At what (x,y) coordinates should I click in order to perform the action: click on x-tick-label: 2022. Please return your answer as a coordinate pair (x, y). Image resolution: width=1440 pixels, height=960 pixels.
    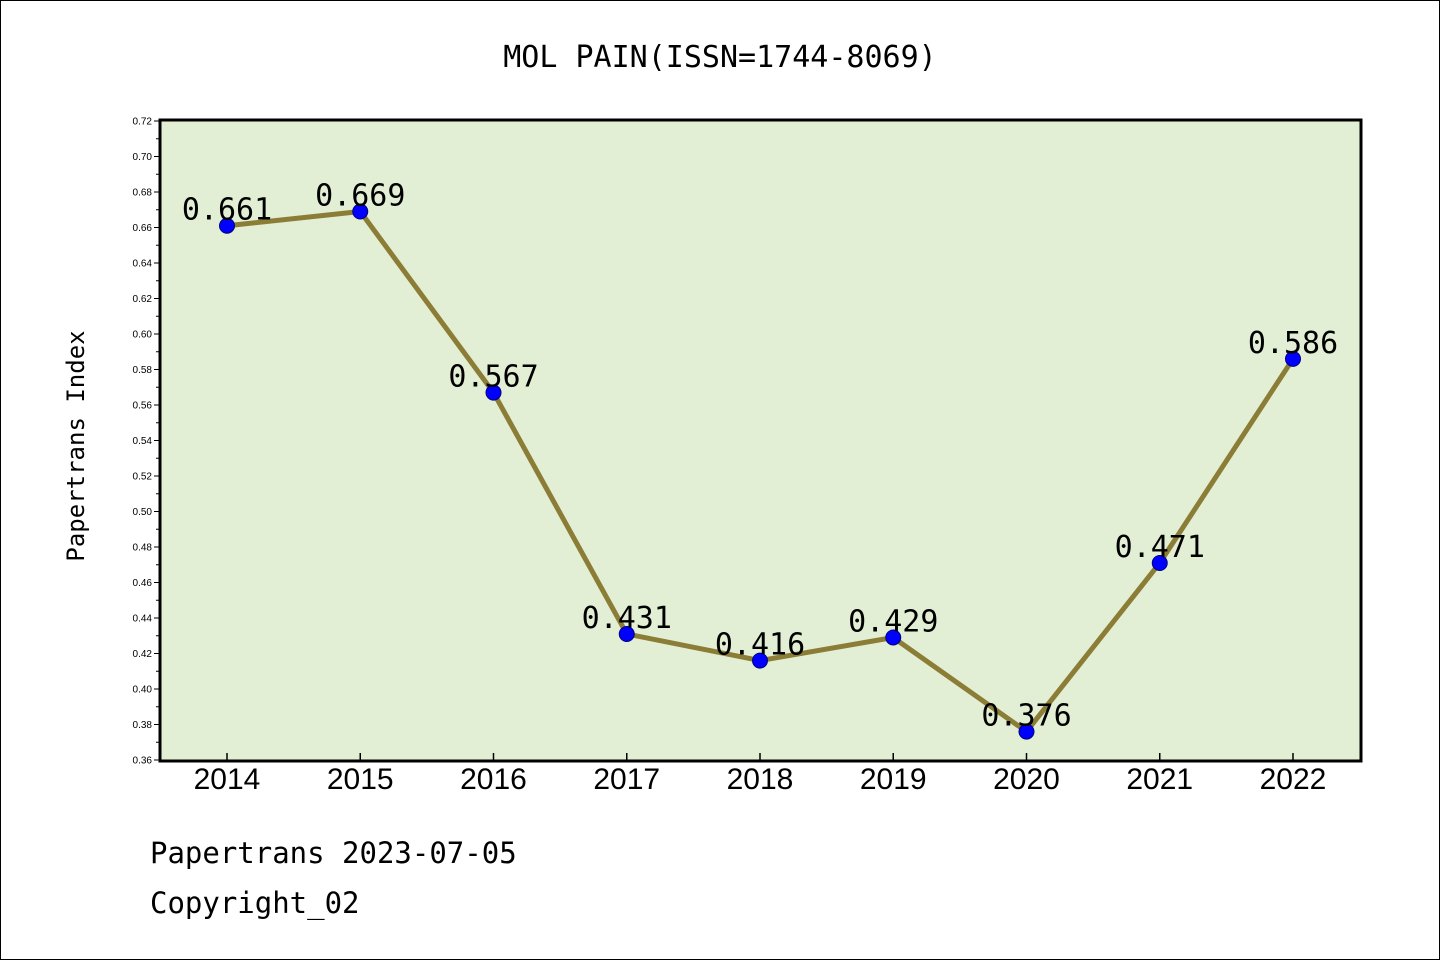
    Looking at the image, I should click on (1293, 779).